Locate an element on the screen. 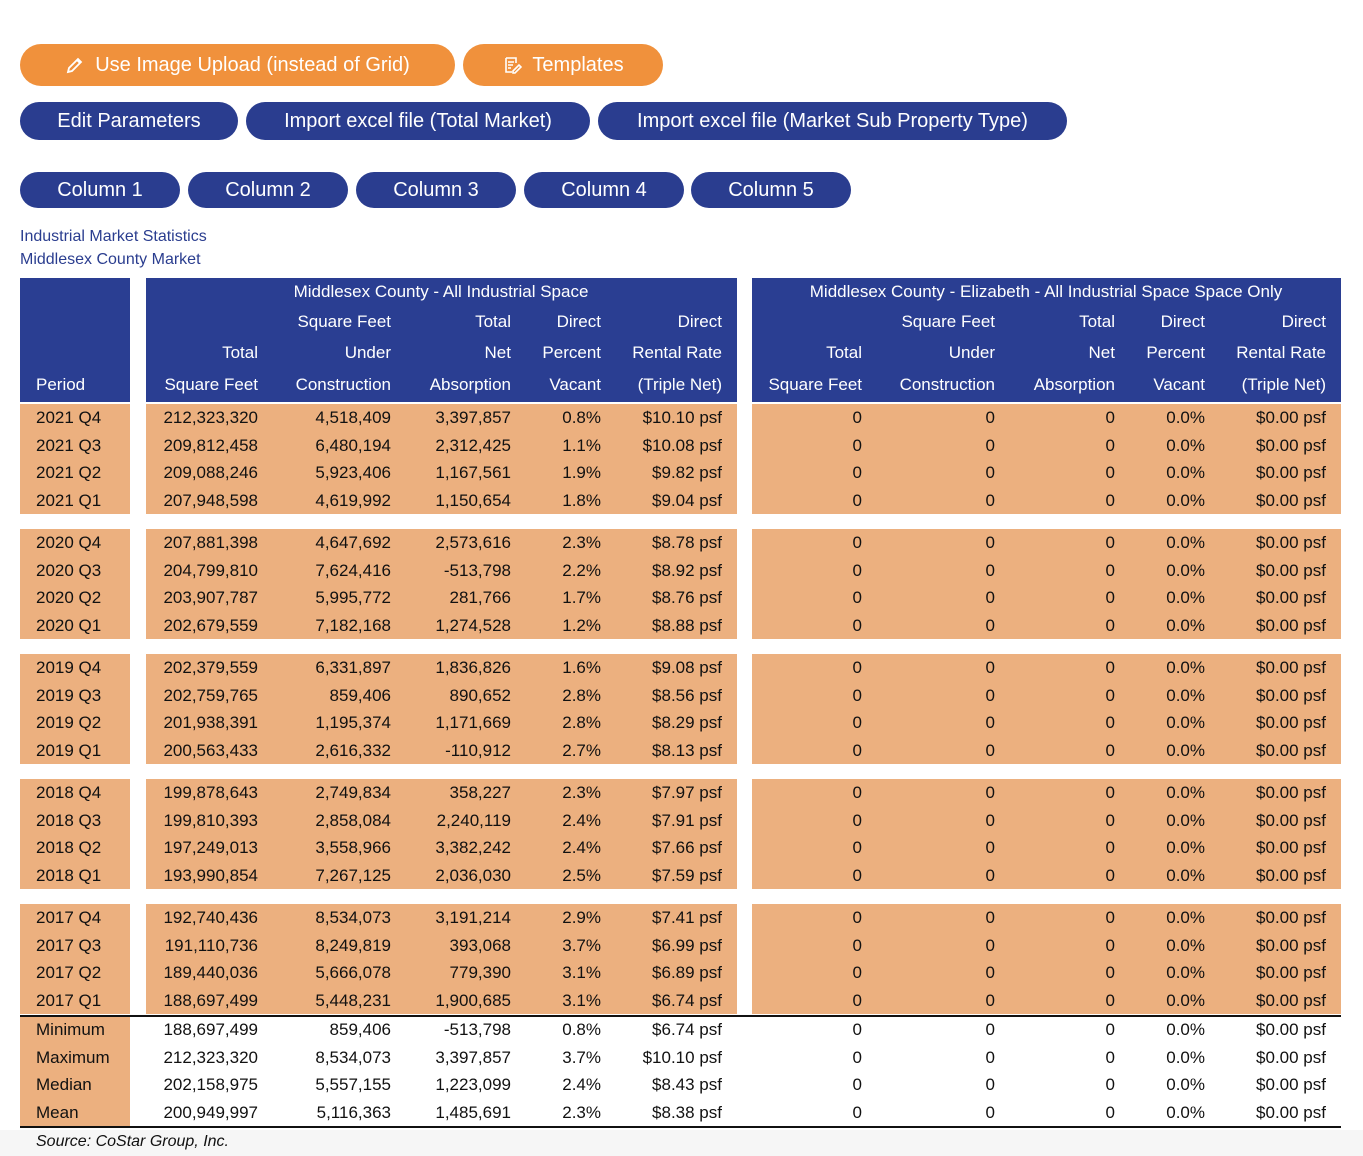 This screenshot has height=1156, width=1363. table-cell: 2019 Q1 is located at coordinates (69, 750).